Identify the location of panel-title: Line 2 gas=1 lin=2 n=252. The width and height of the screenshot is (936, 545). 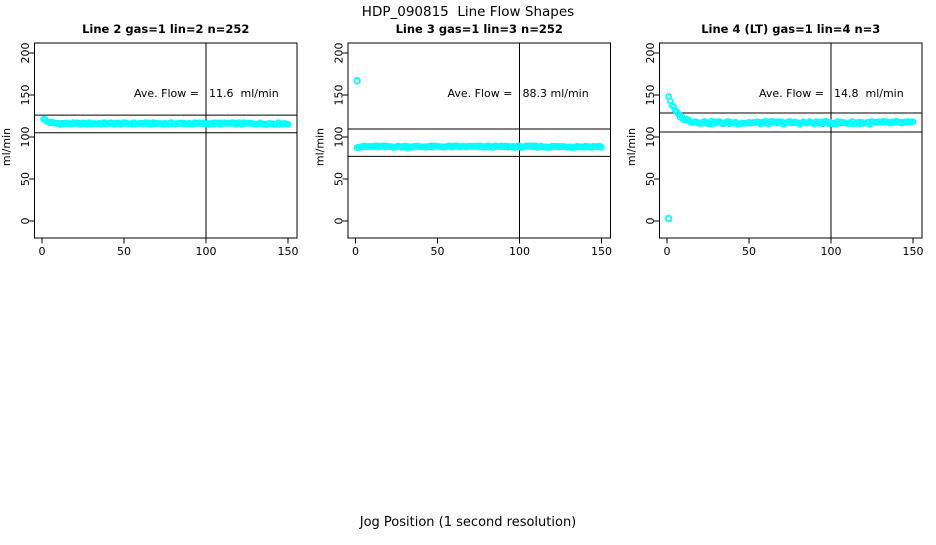
(165, 29).